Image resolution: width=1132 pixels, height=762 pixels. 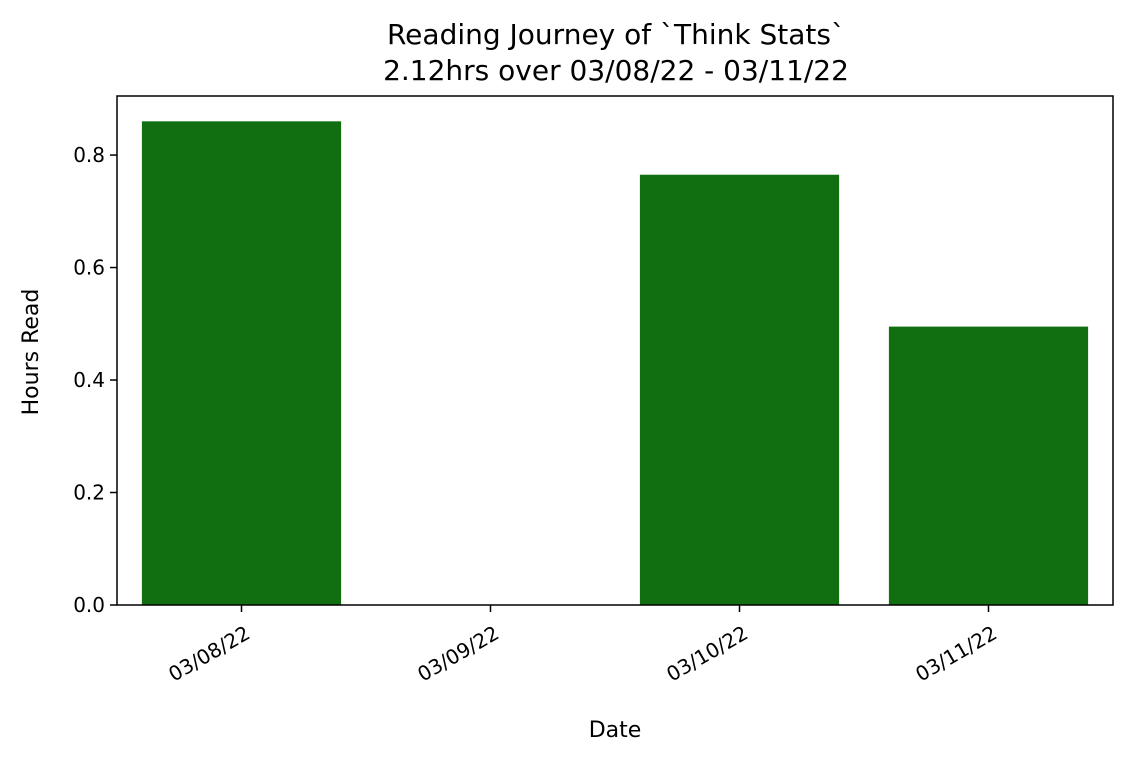 I want to click on y-tick-label: 0.6, so click(x=89, y=268).